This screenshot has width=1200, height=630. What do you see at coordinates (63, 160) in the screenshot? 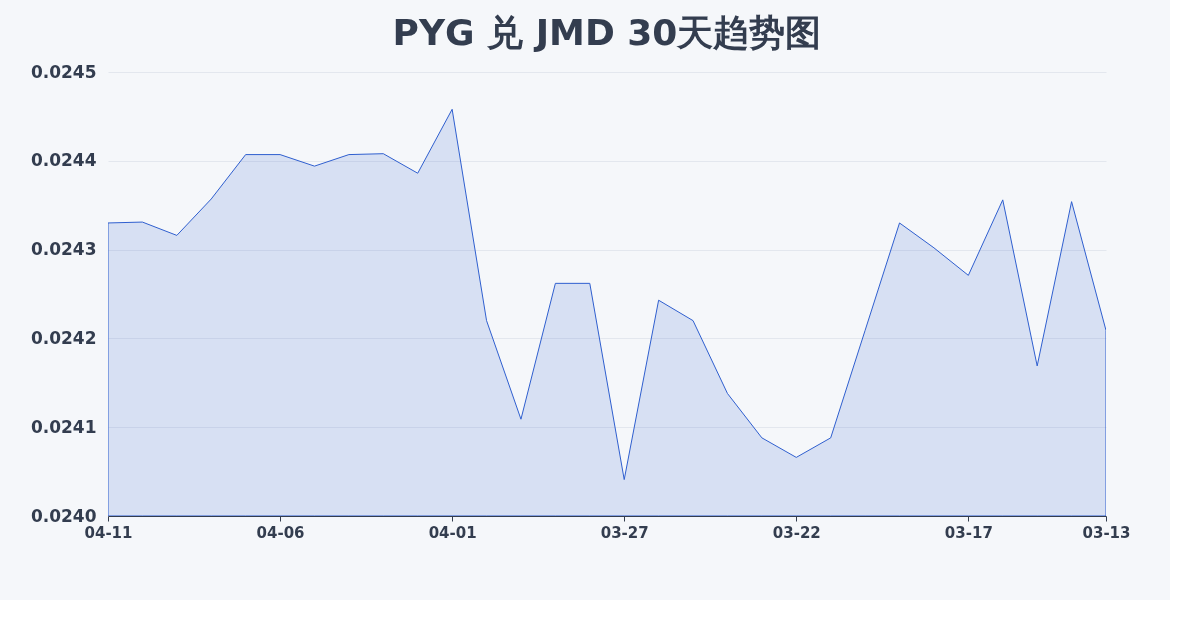
I see `y-tick-label: 0.0244` at bounding box center [63, 160].